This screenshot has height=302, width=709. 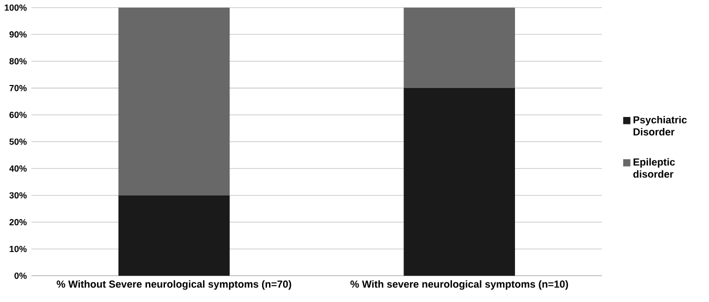 I want to click on legend-label: Epileptic disorder, so click(x=654, y=168).